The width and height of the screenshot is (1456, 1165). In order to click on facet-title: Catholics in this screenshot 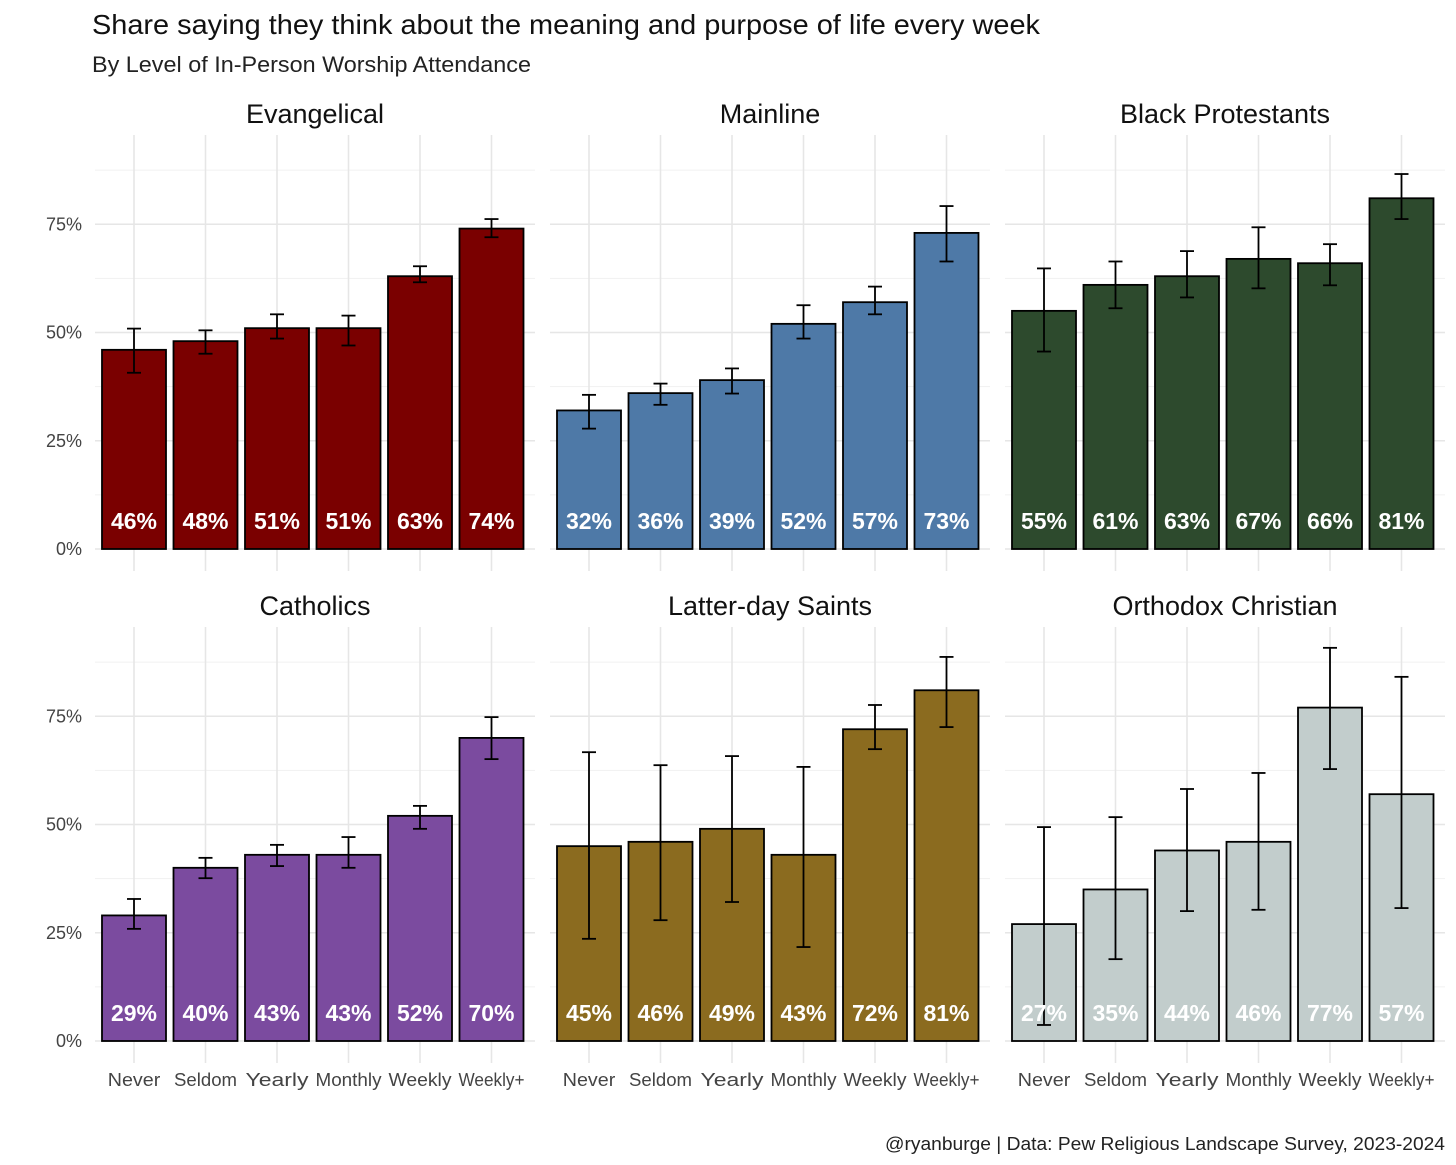, I will do `click(314, 606)`.